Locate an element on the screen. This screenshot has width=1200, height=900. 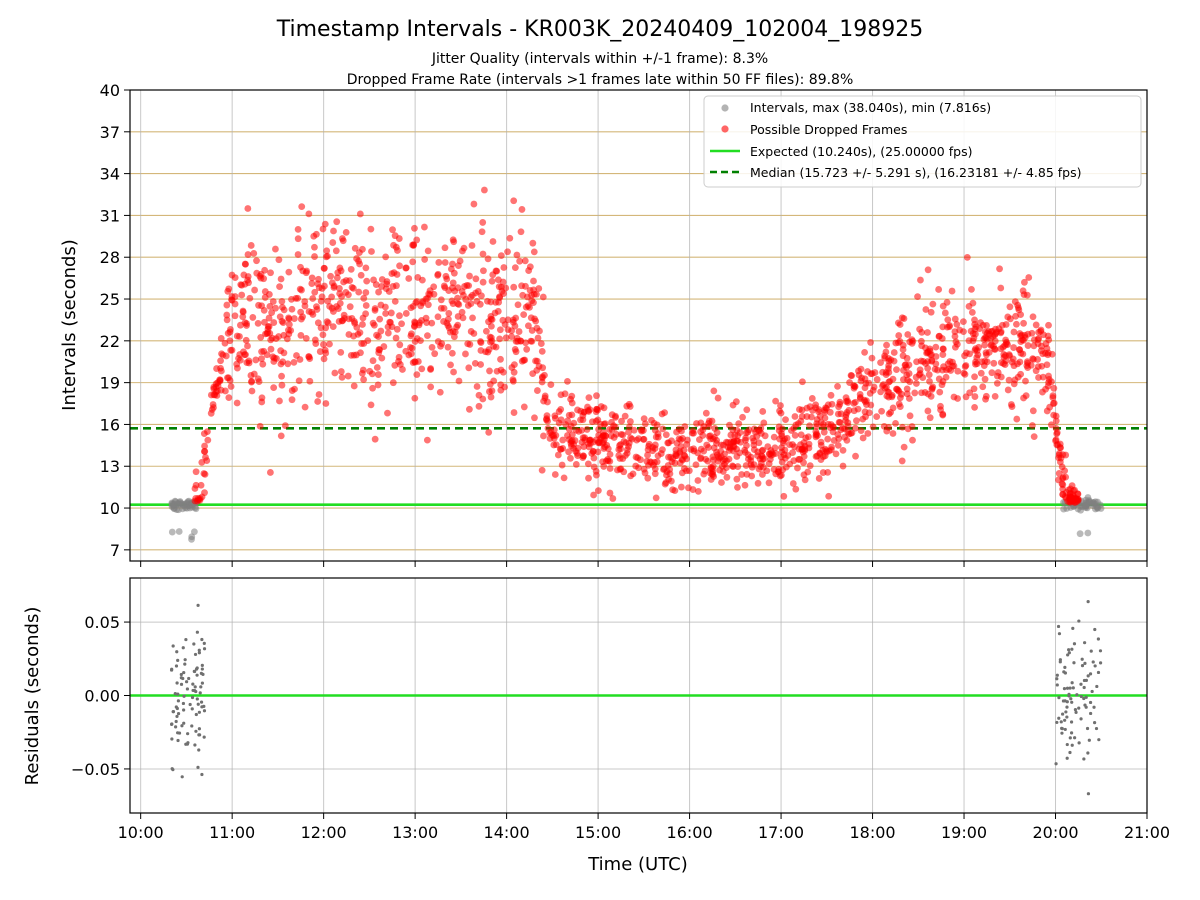
bottom-y-tick-label: 0.05 is located at coordinates (102, 622).